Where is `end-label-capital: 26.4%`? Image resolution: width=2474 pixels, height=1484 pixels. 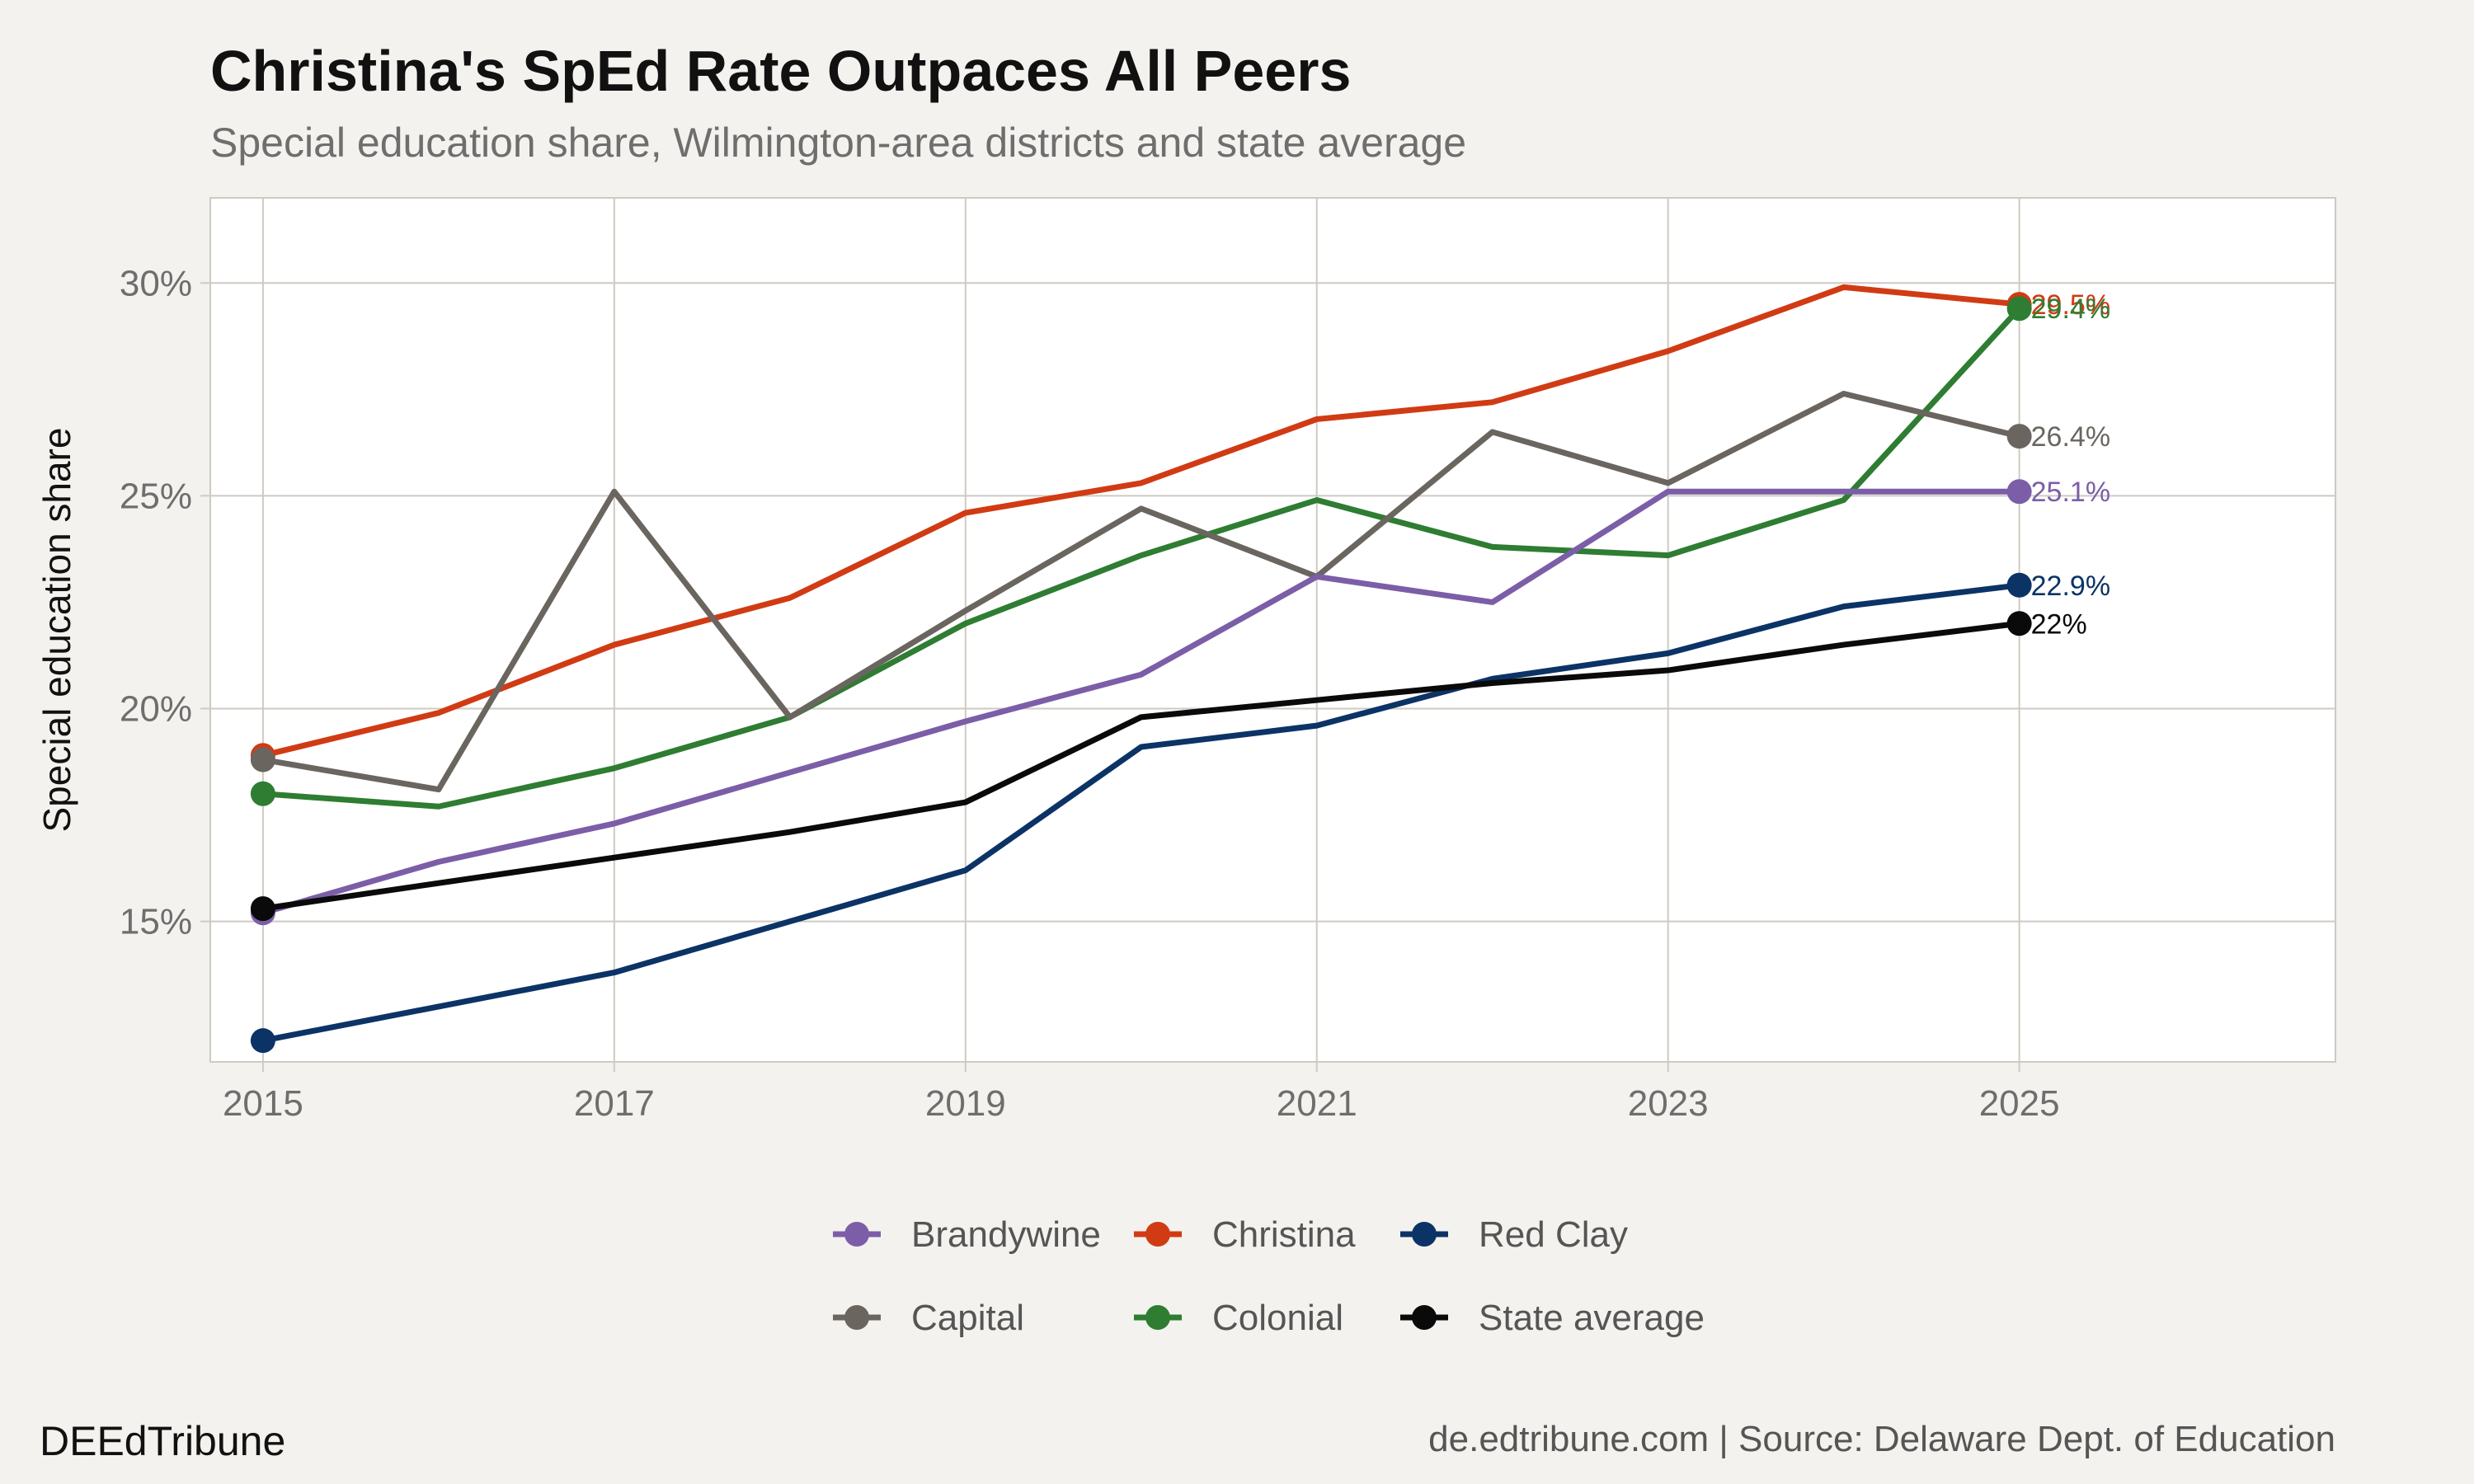
end-label-capital: 26.4% is located at coordinates (2070, 437).